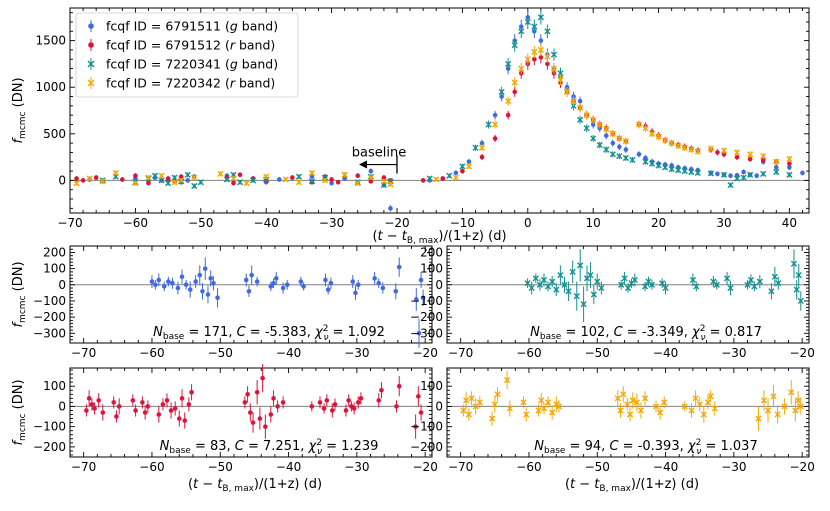  Describe the element at coordinates (192, 26) in the screenshot. I see `legend-label-g1: fcqf ID = 6791511 (g band)` at that location.